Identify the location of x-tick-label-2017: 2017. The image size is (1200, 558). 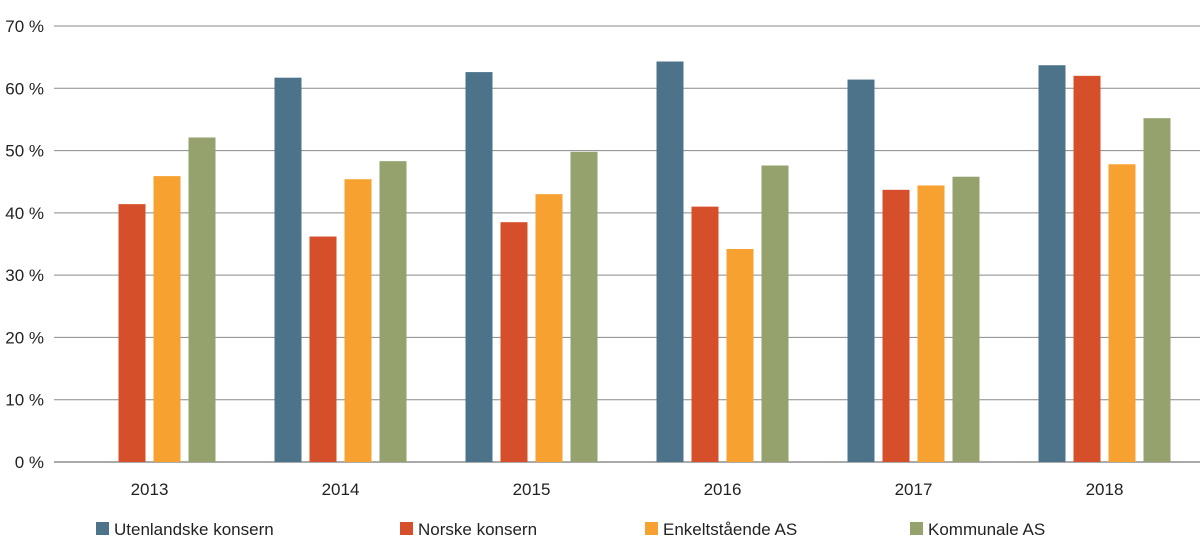
(914, 489).